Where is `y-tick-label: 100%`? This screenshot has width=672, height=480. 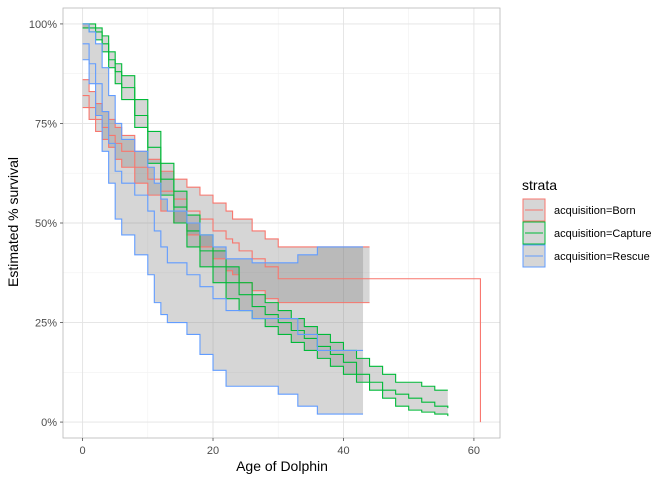 y-tick-label: 100% is located at coordinates (43, 25).